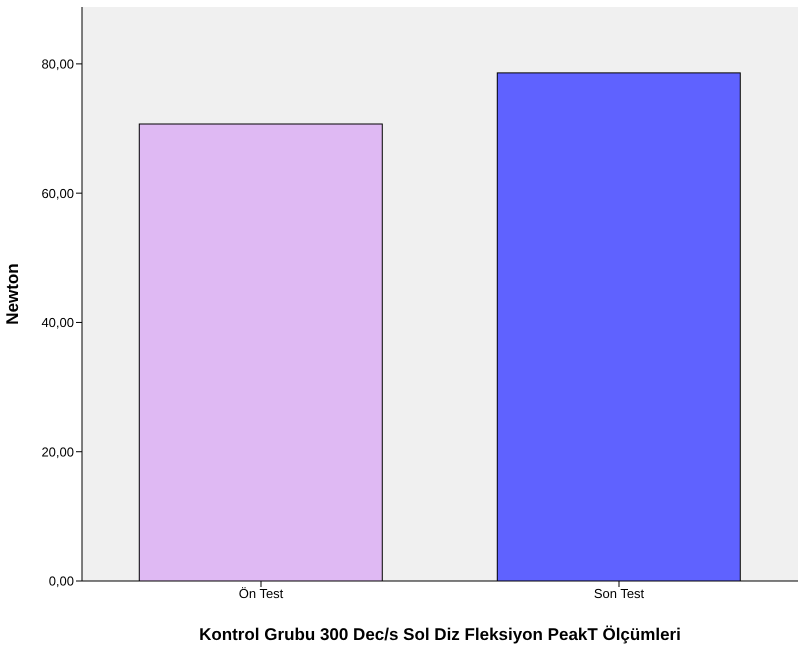 The image size is (798, 648). Describe the element at coordinates (57, 322) in the screenshot. I see `y-tick-label: 40,00` at that location.